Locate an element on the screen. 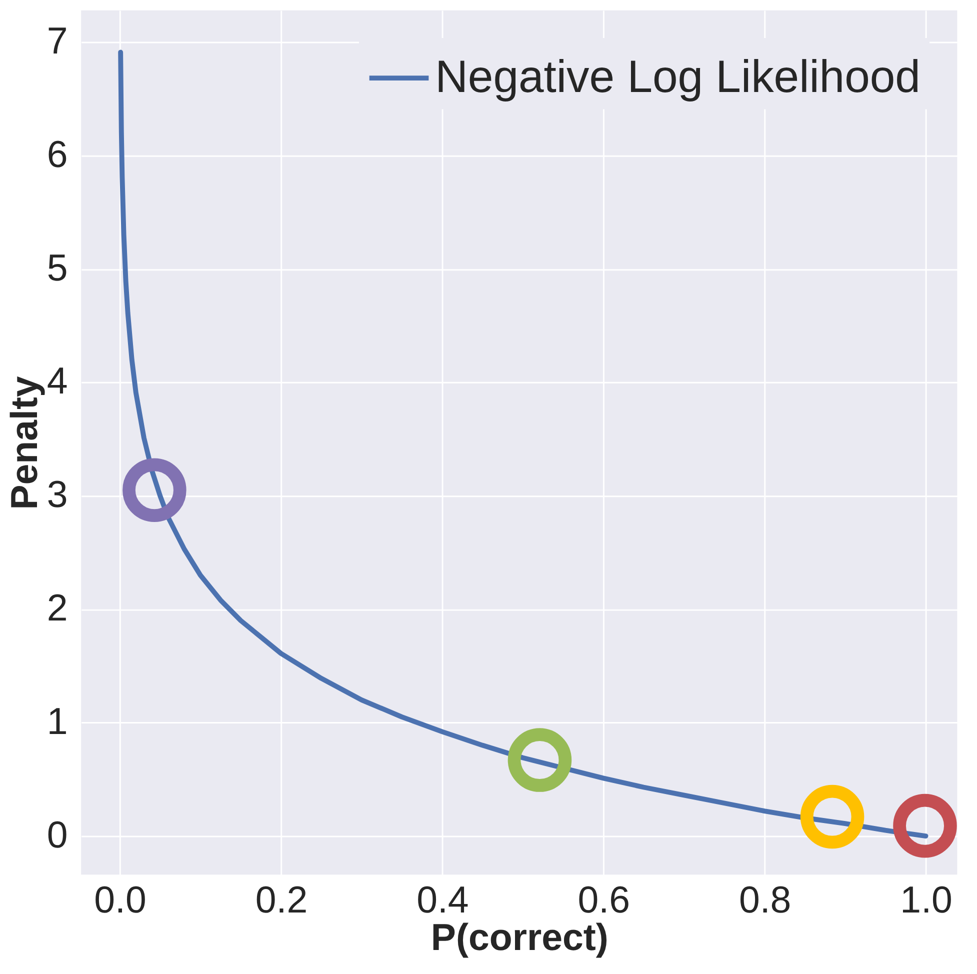 Image resolution: width=977 pixels, height=974 pixels. y-tick-label: 4 is located at coordinates (57, 381).